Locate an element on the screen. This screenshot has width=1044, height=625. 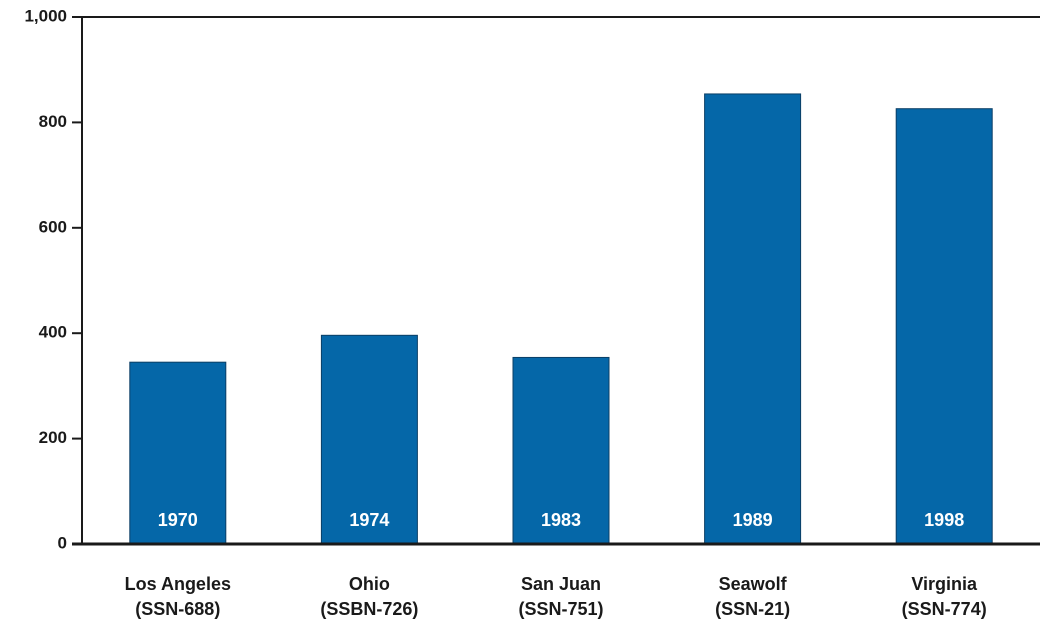
bar-label-3: 1989 is located at coordinates (753, 520).